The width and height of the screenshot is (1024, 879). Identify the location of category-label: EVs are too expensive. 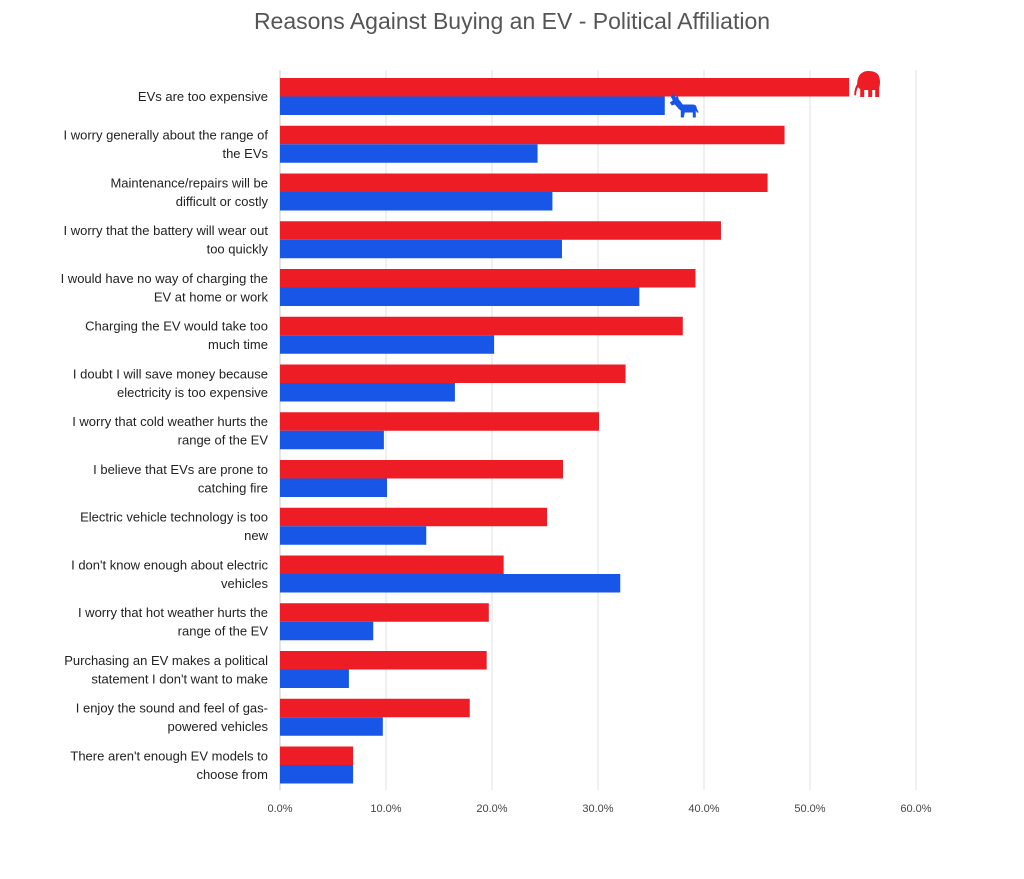
(203, 96).